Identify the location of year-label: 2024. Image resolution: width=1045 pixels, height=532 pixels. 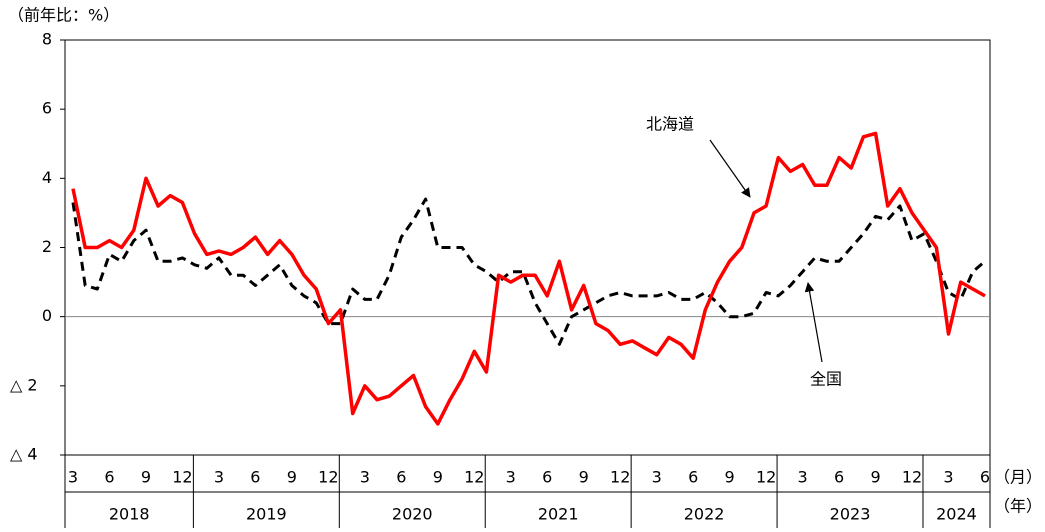
(956, 514).